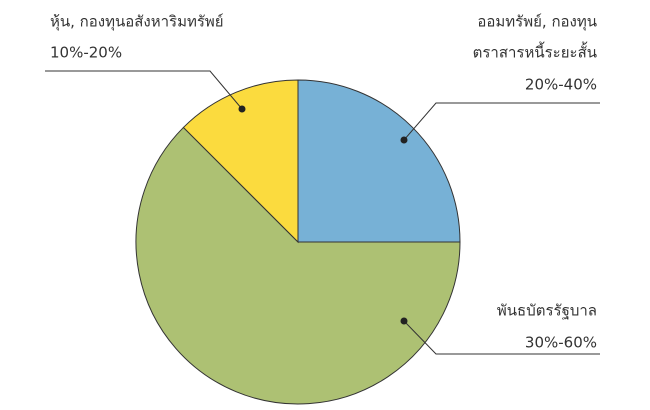 Image resolution: width=650 pixels, height=410 pixels. Describe the element at coordinates (537, 22) in the screenshot. I see `category-label: ออมทรัพย์, กองทุน` at that location.